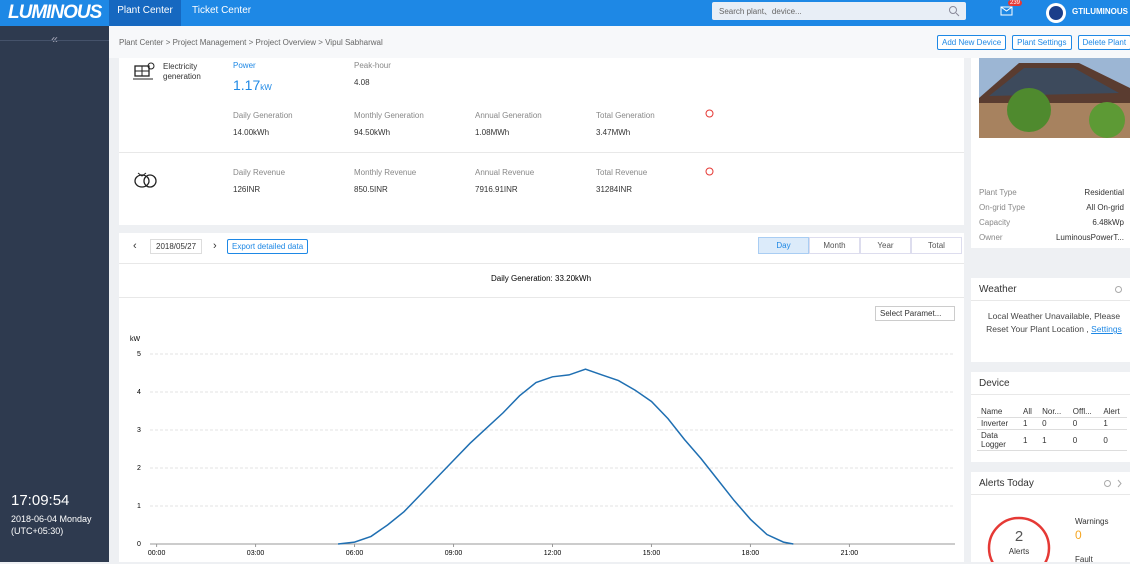 This screenshot has width=1130, height=564. Describe the element at coordinates (157, 553) in the screenshot. I see `x-tick-label: 00:00` at that location.